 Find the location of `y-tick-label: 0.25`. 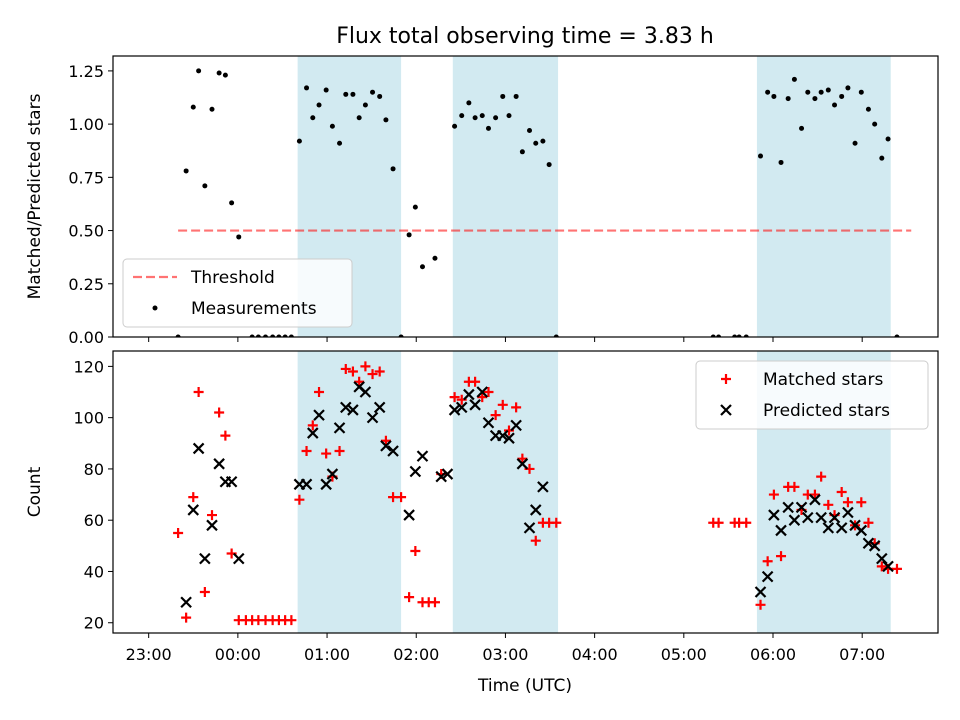

y-tick-label: 0.25 is located at coordinates (86, 284).